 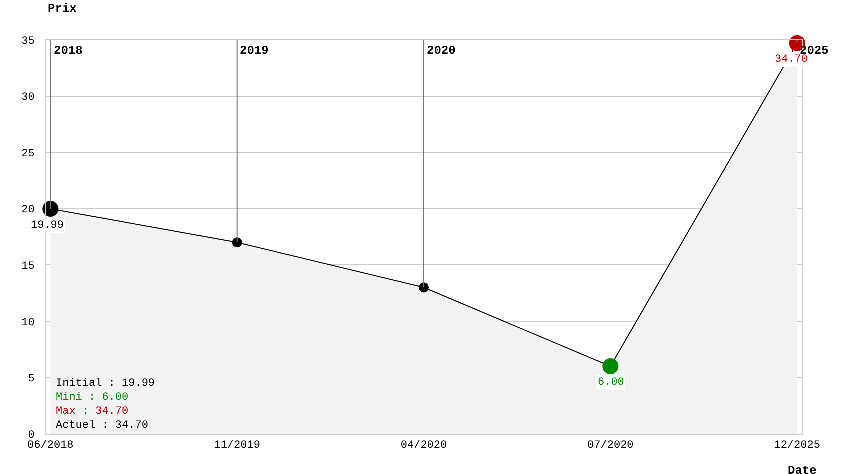 I want to click on ref-line-label: 2020, so click(x=441, y=51).